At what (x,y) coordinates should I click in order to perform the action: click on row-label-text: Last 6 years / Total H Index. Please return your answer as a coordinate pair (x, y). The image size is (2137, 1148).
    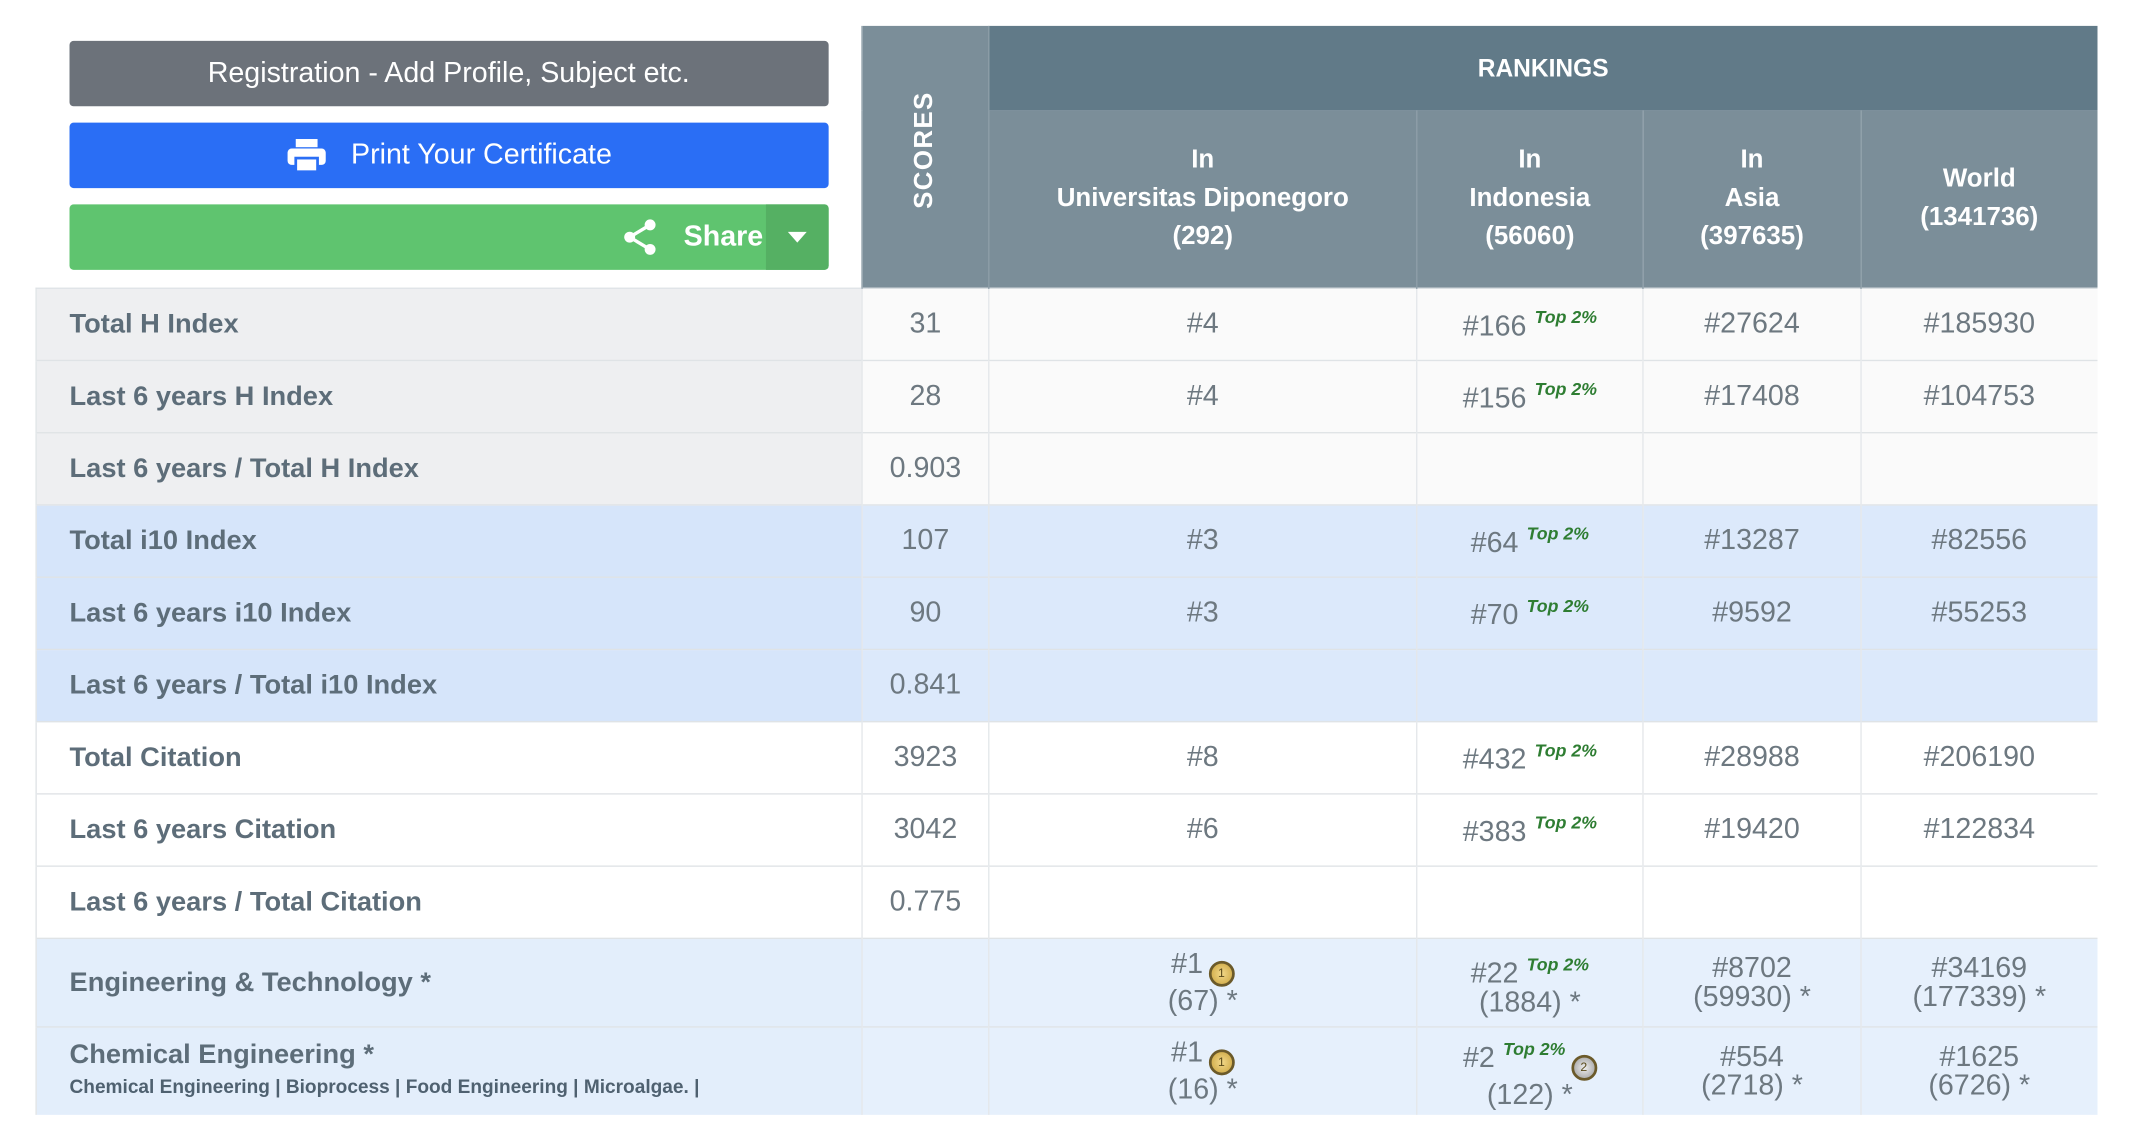
    Looking at the image, I should click on (244, 468).